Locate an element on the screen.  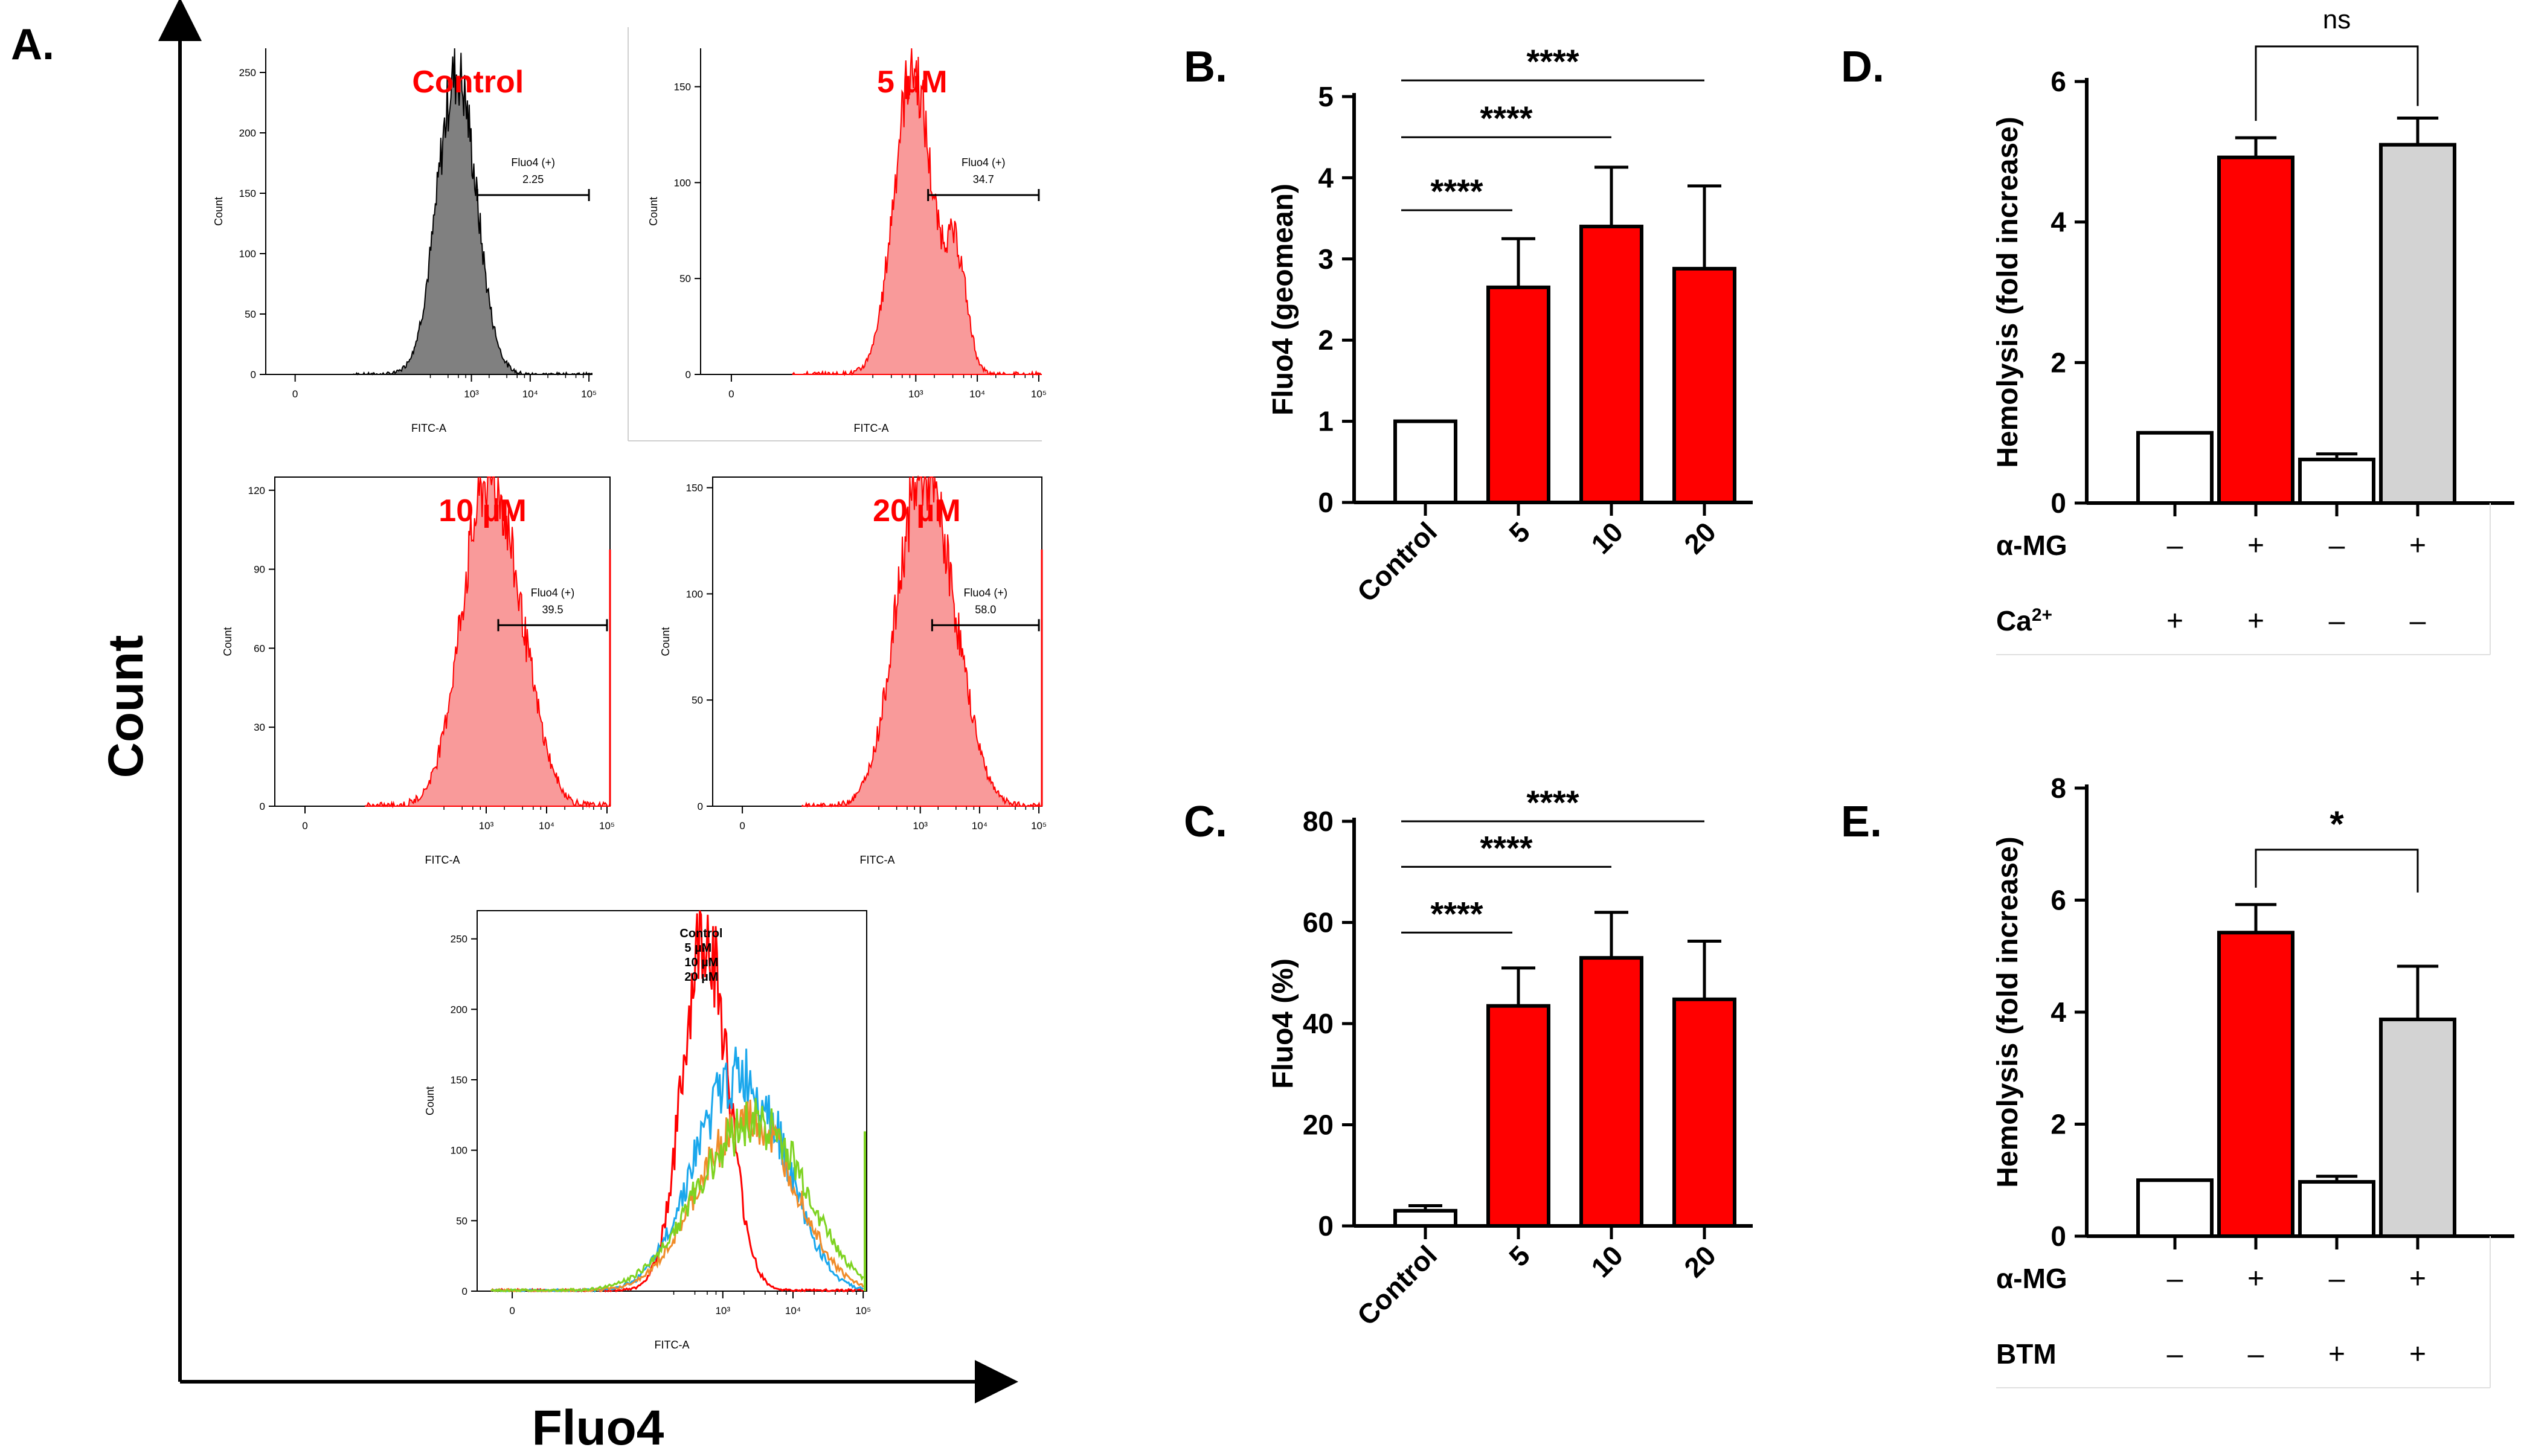
y-tick-label: 6 is located at coordinates (2058, 900).